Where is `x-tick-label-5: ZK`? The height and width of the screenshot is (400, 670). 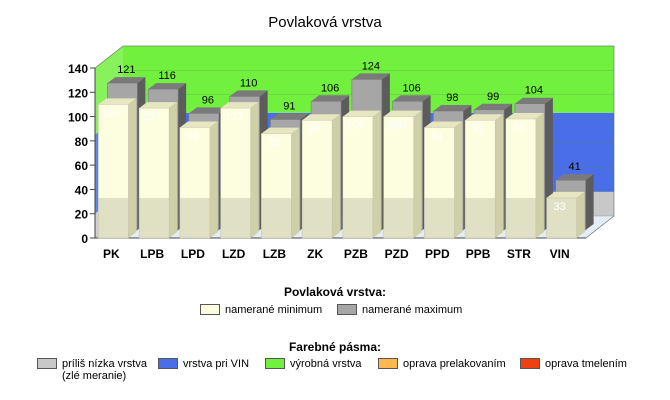
x-tick-label-5: ZK is located at coordinates (315, 254).